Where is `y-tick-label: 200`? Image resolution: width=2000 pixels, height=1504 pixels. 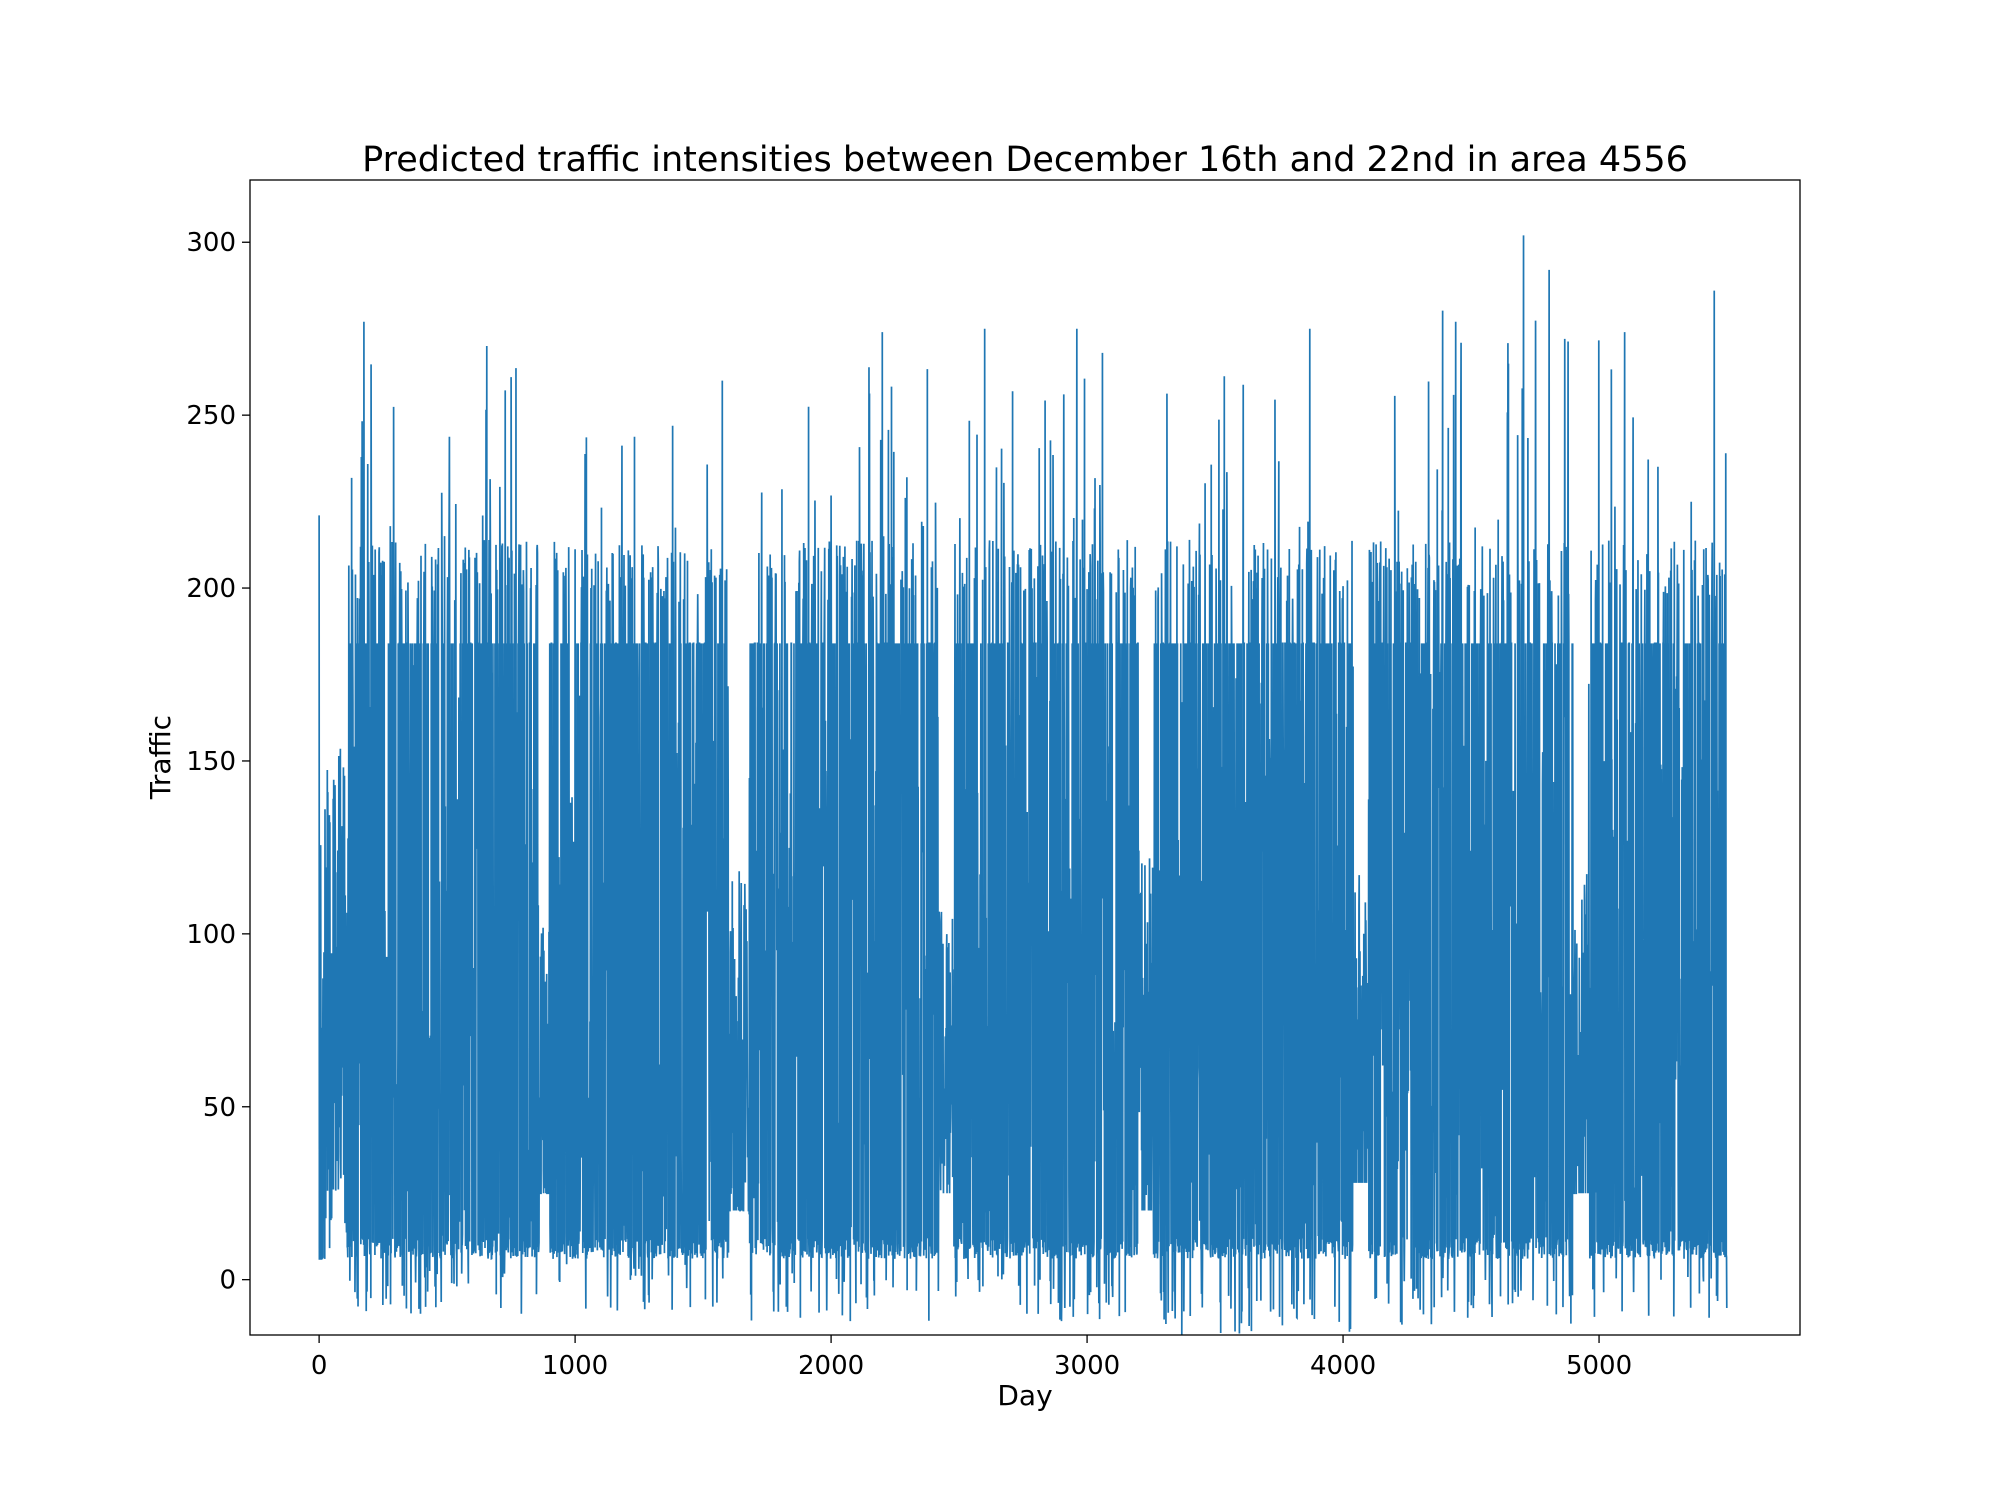
y-tick-label: 200 is located at coordinates (211, 589).